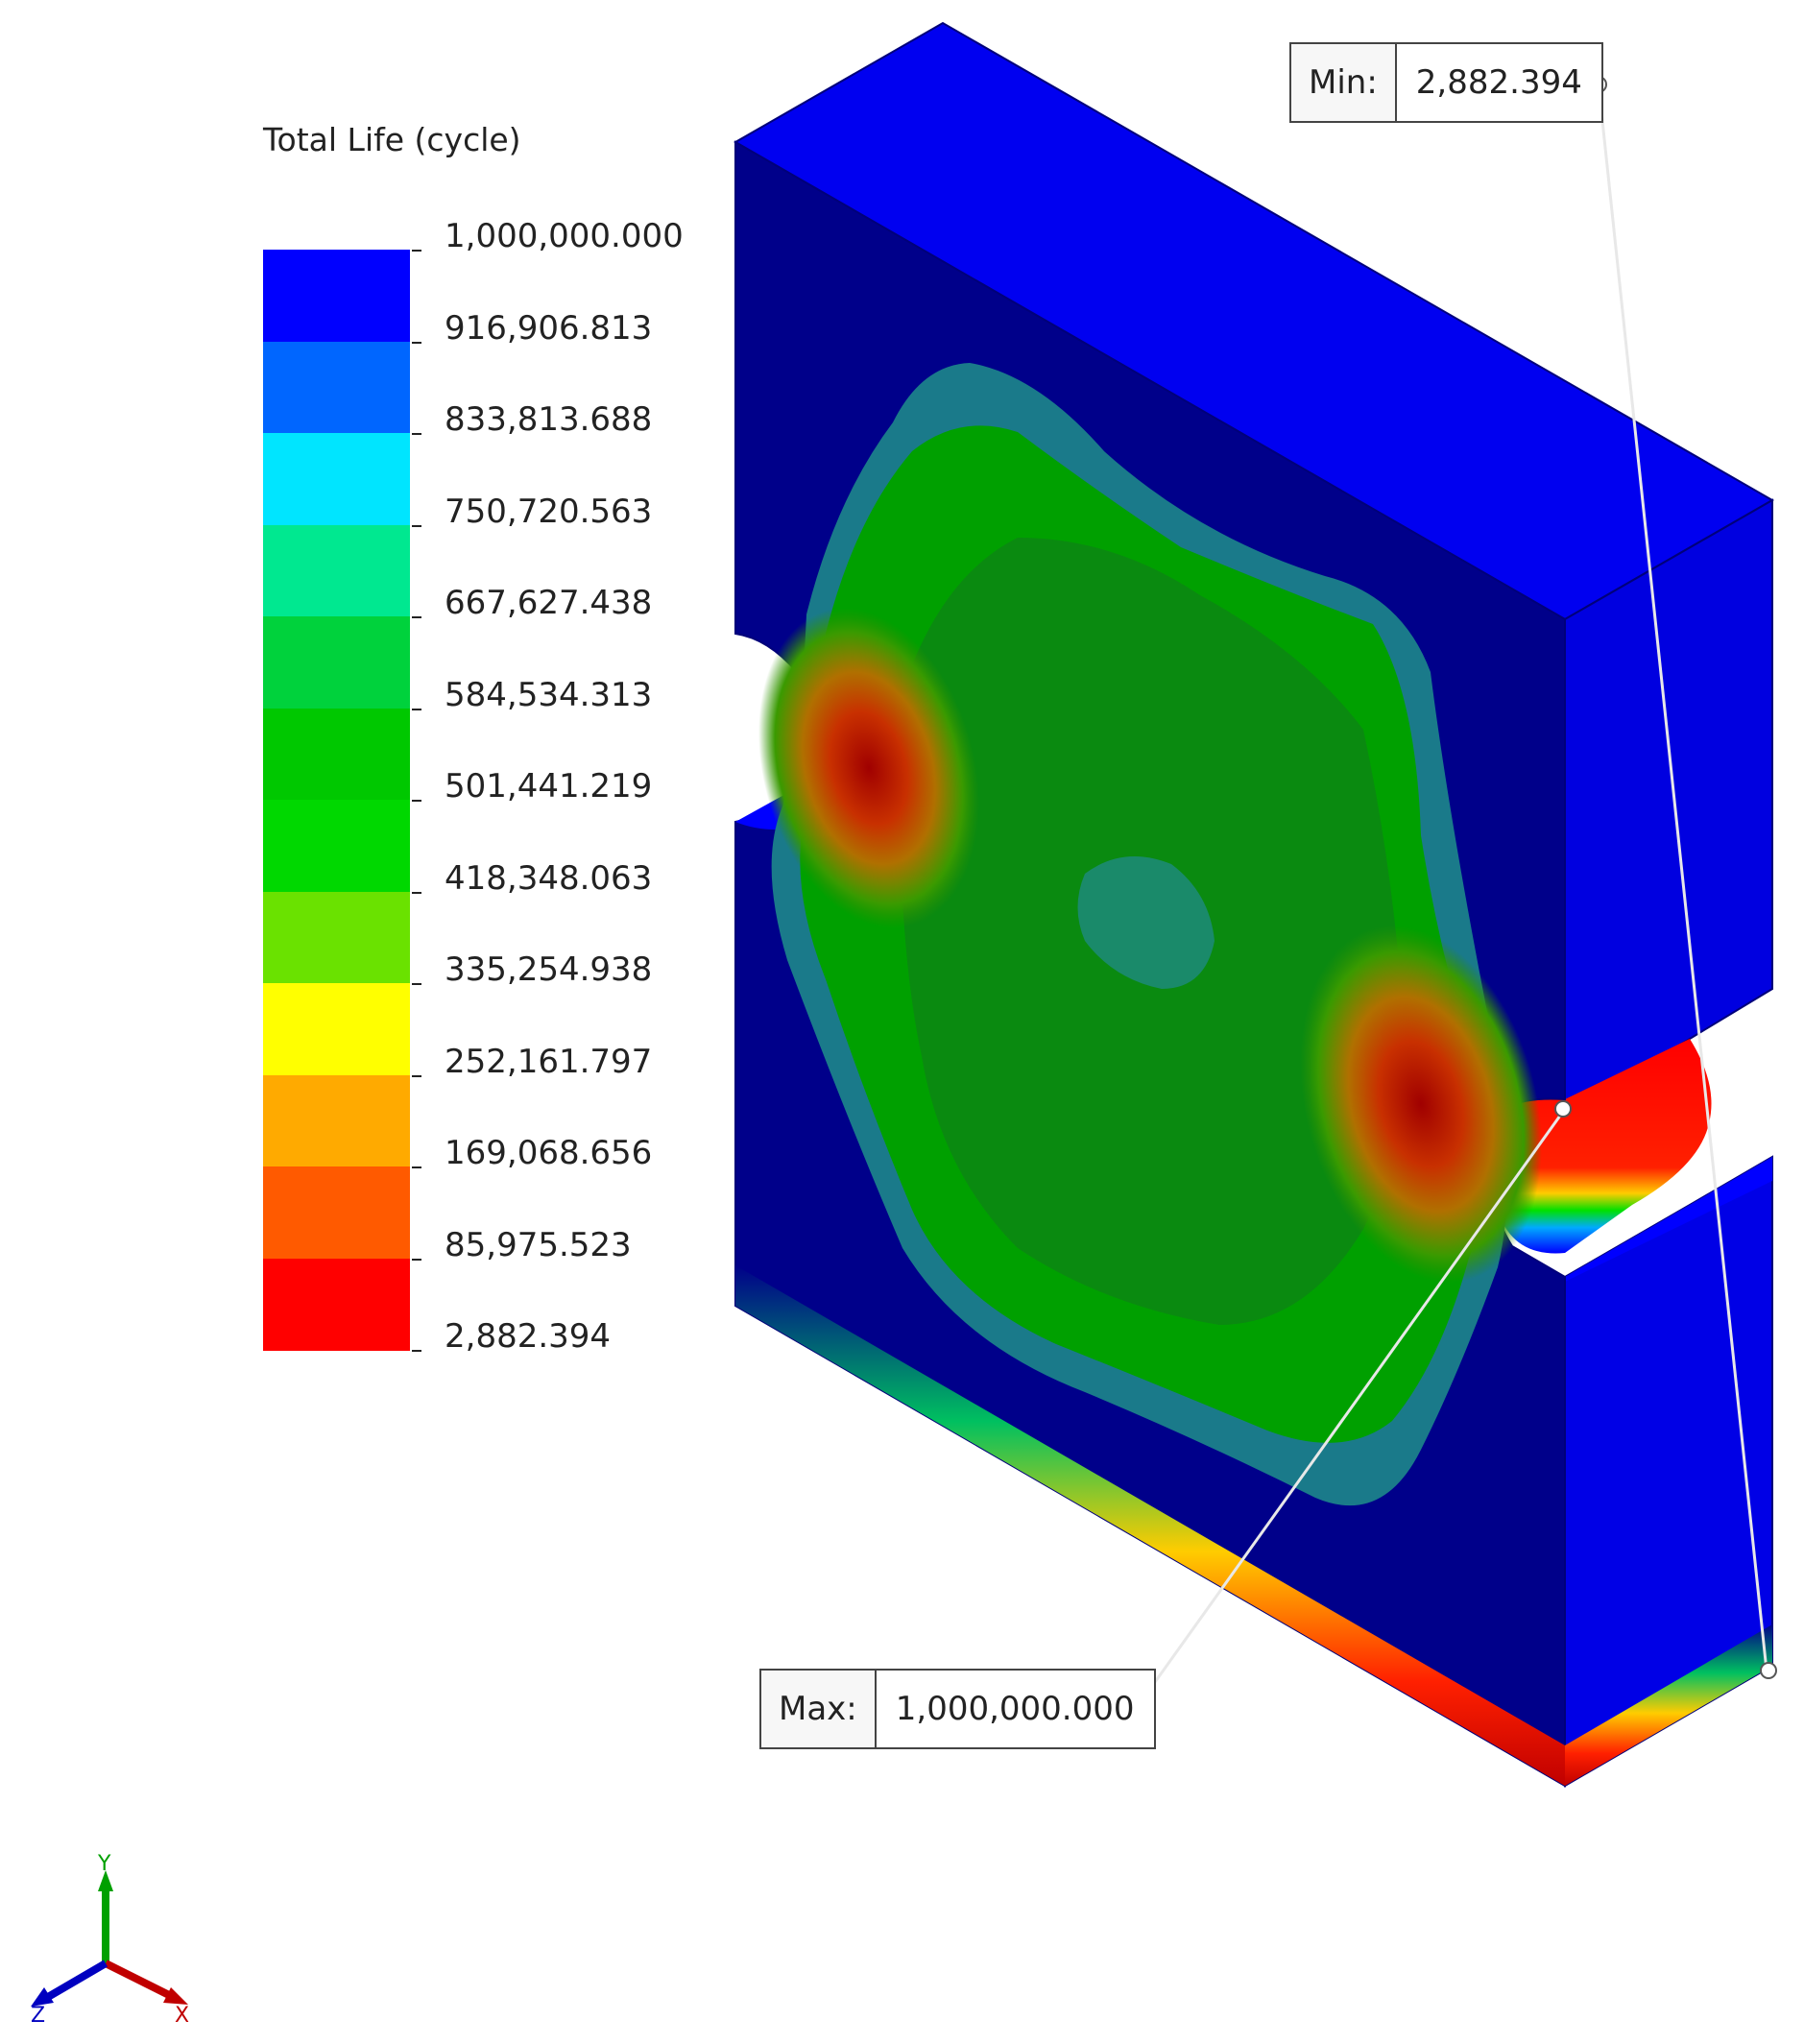  I want to click on bottom-edge-band, so click(1150, 1525).